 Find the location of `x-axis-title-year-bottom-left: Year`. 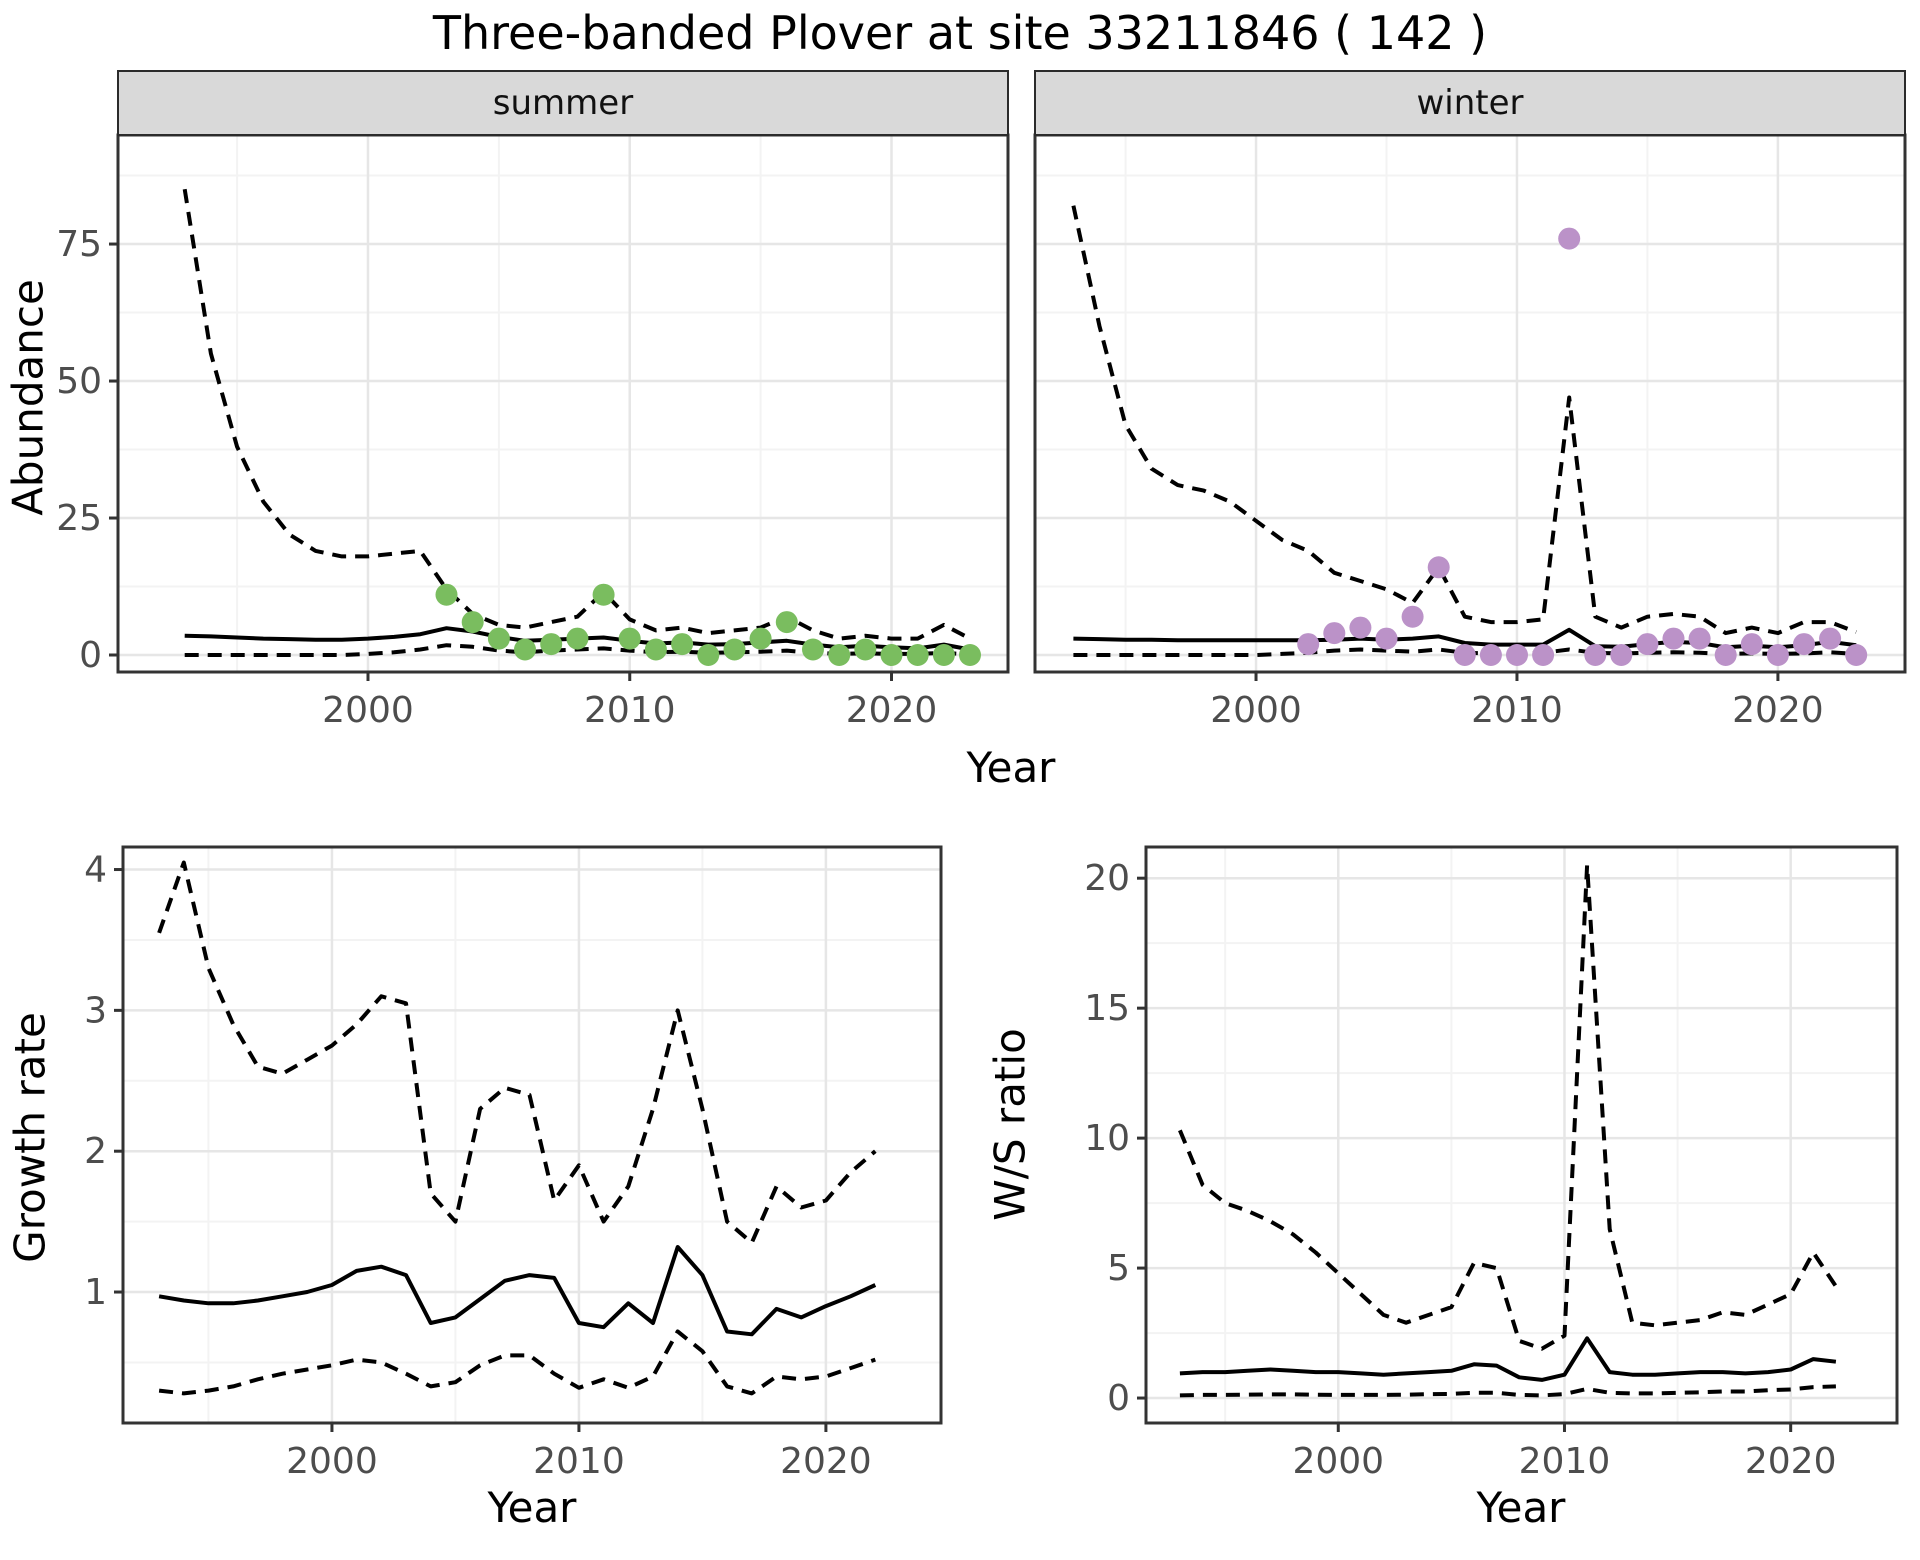

x-axis-title-year-bottom-left: Year is located at coordinates (532, 1507).